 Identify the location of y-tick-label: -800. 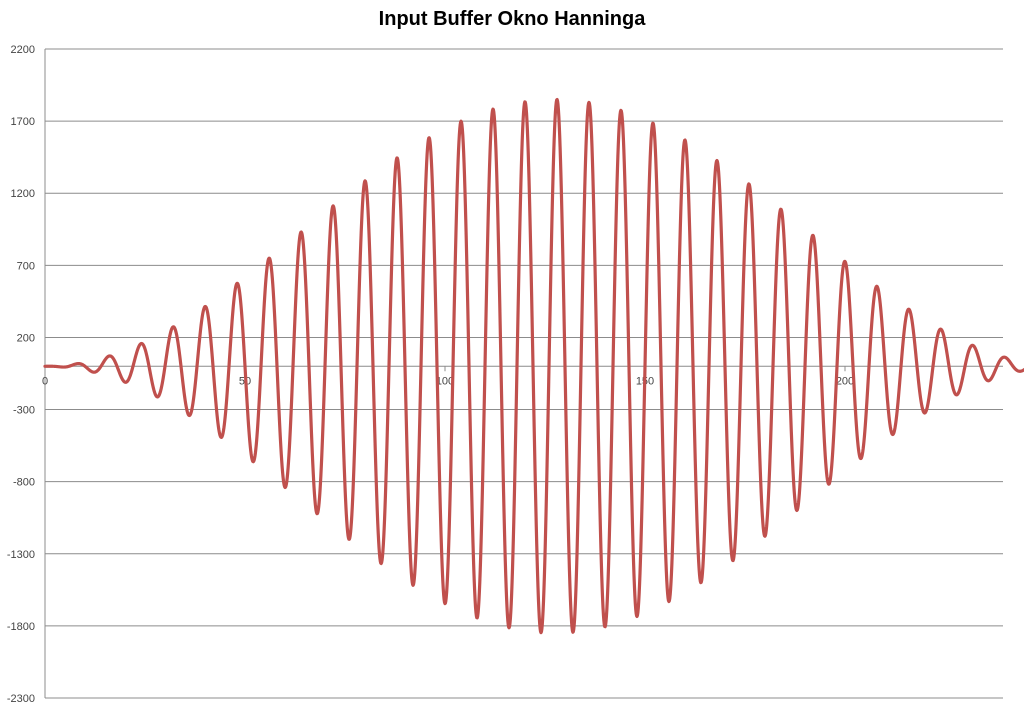
(24, 483).